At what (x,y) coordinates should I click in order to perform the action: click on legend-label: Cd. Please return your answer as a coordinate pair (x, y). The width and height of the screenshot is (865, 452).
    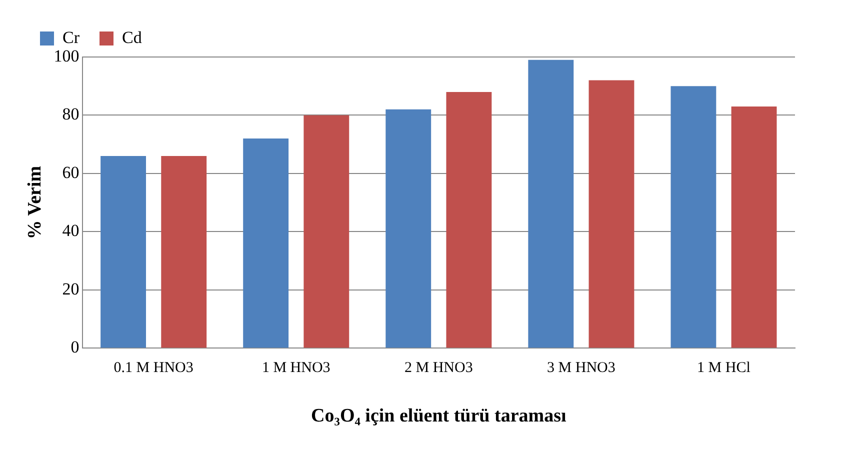
    Looking at the image, I should click on (132, 37).